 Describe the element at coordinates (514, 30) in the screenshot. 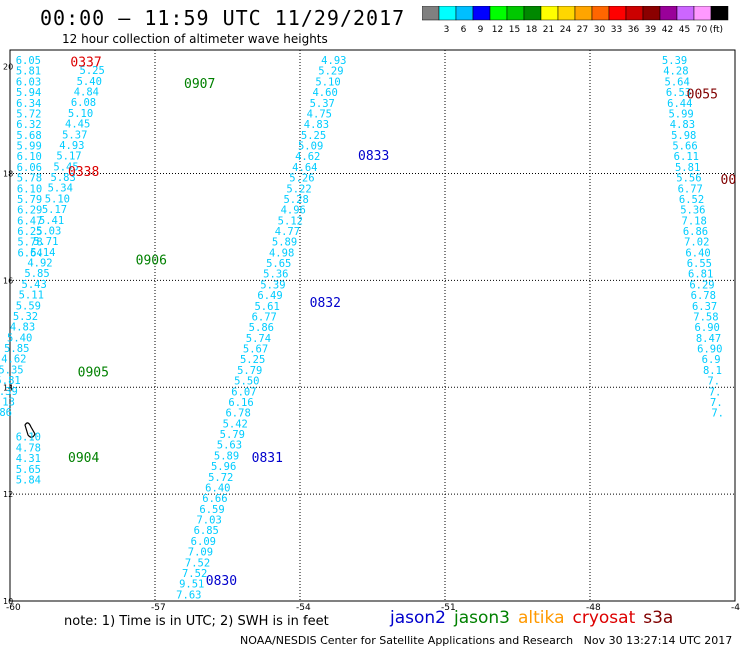

I see `colorbar-level-label: 15` at that location.